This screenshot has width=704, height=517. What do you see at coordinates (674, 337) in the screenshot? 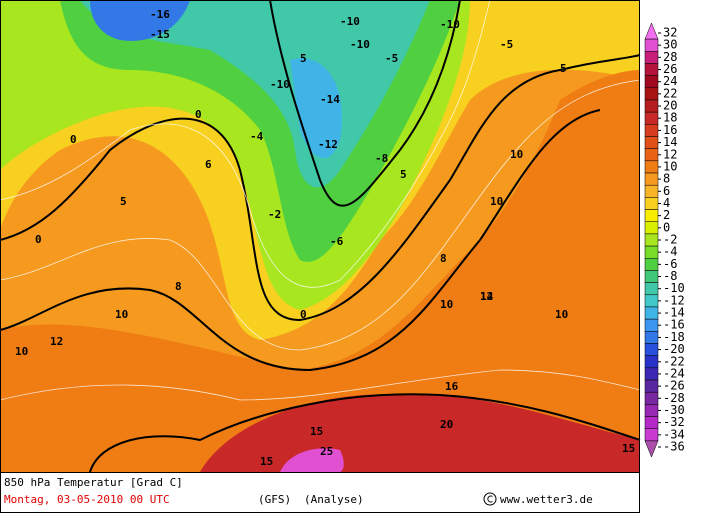
I see `colorbar-label: -18` at bounding box center [674, 337].